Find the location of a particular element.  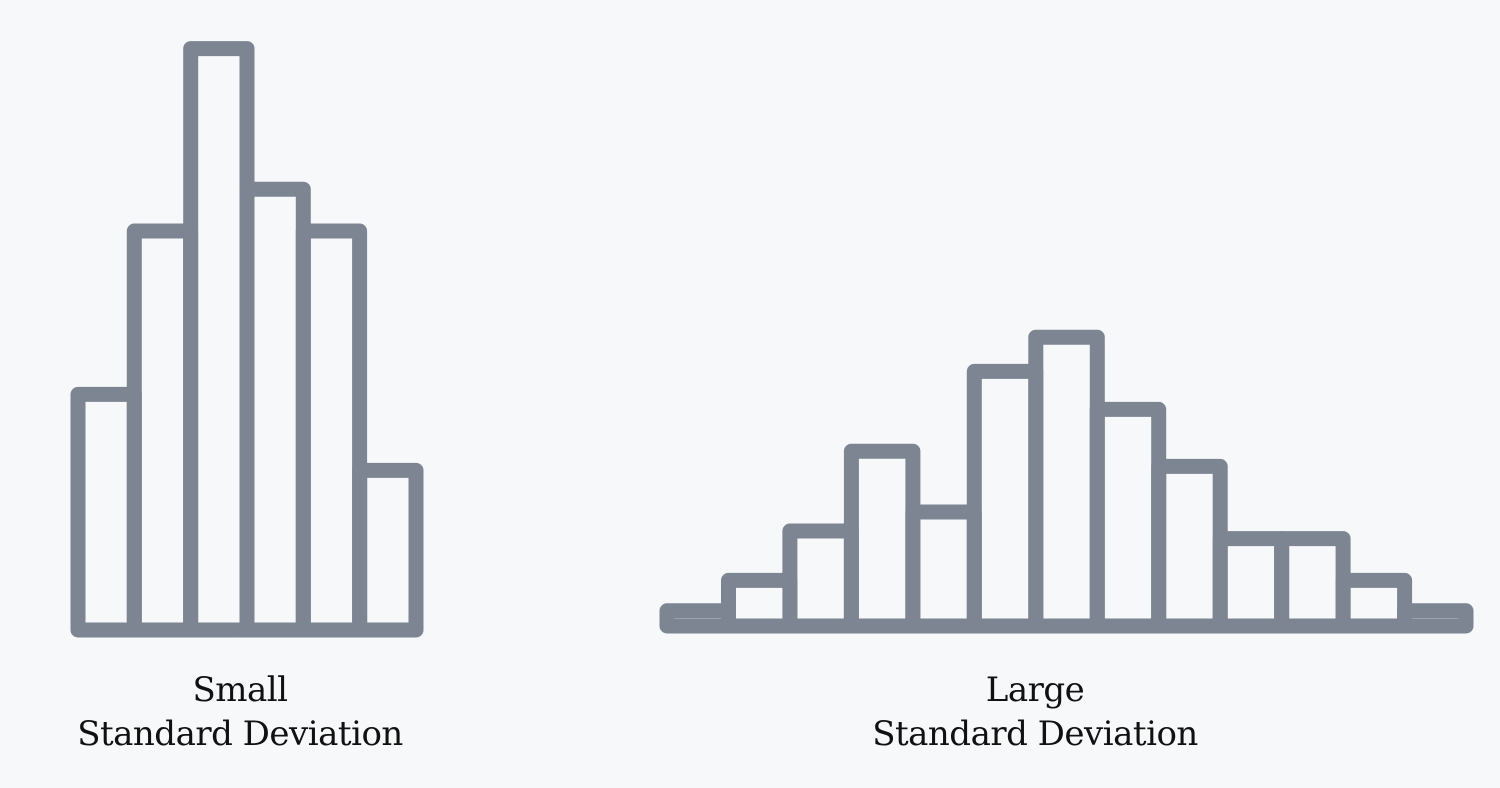

caption-large-line1: Large is located at coordinates (1035, 690).